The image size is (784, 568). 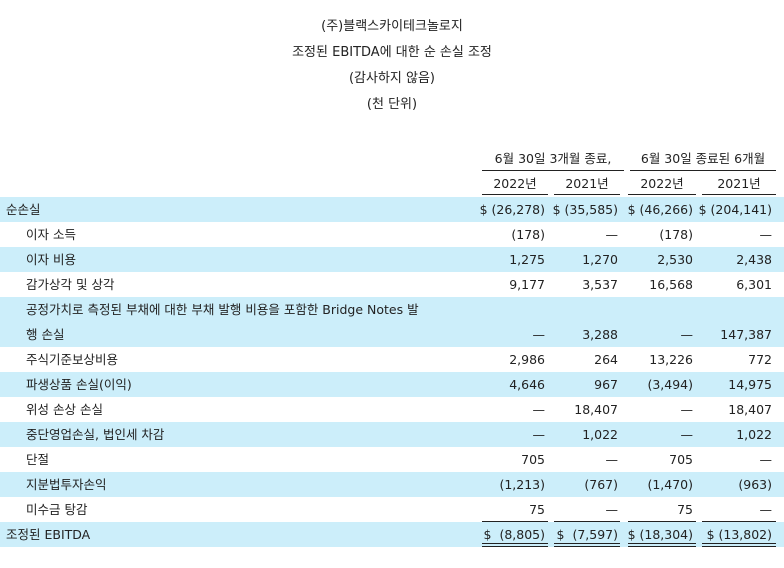 I want to click on value-cell: 2,986, so click(x=527, y=359).